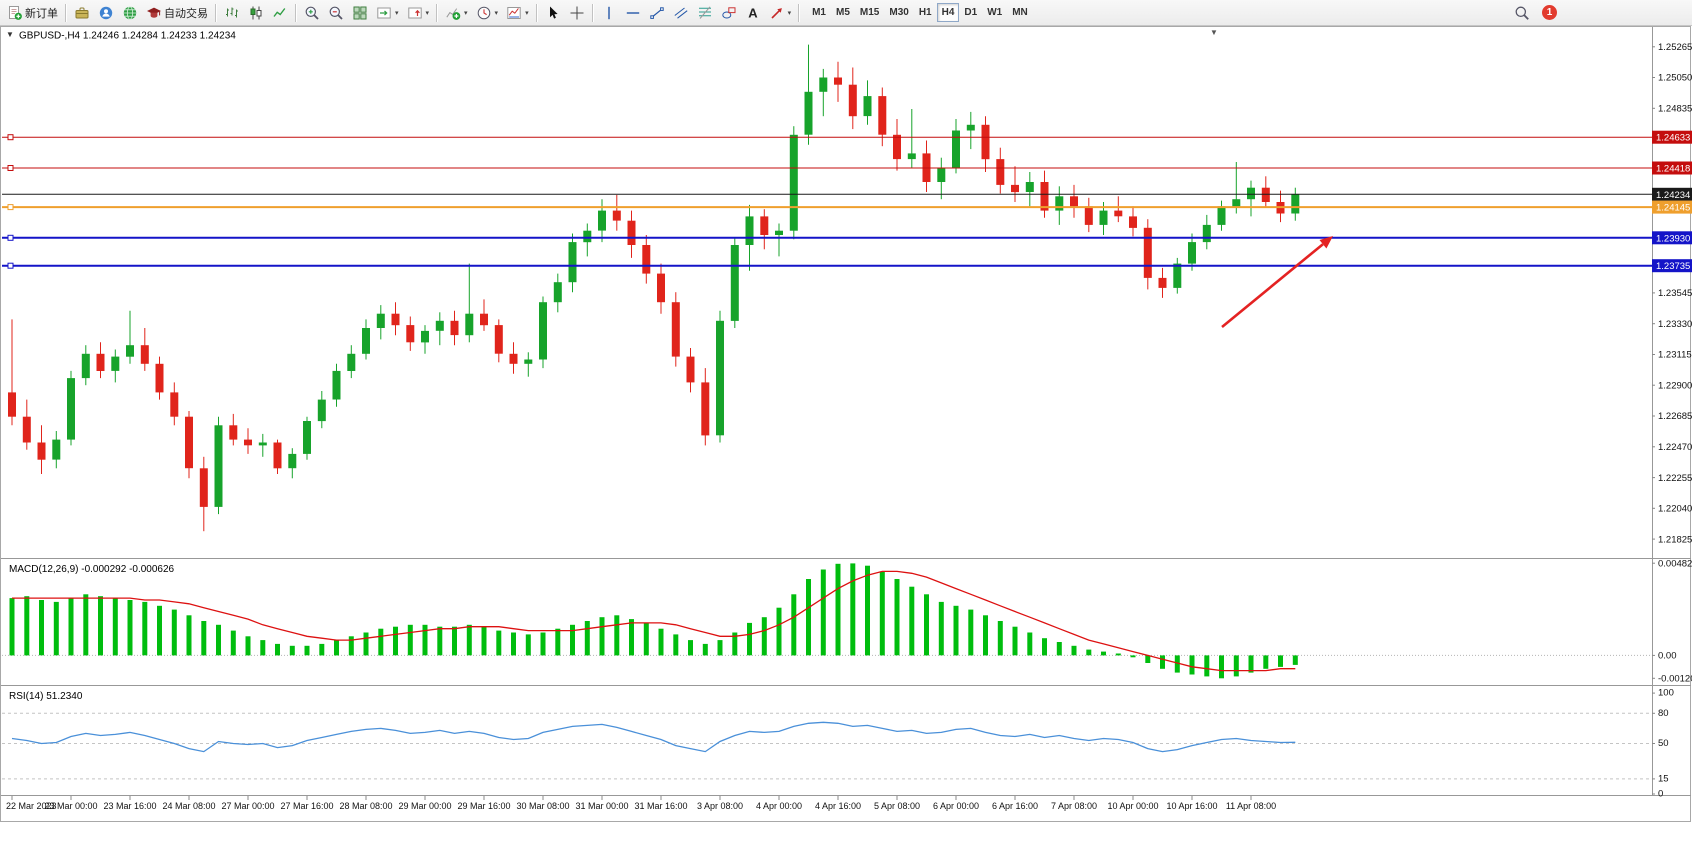 The image size is (1692, 850). What do you see at coordinates (827, 237) in the screenshot?
I see `hline-1.2393` at bounding box center [827, 237].